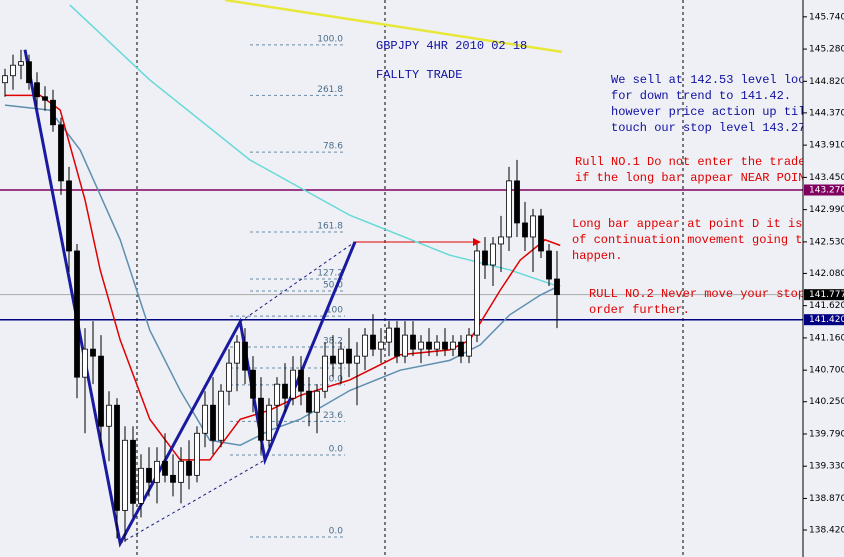 Image resolution: width=844 pixels, height=557 pixels. What do you see at coordinates (333, 416) in the screenshot?
I see `fib-label: 23.6` at bounding box center [333, 416].